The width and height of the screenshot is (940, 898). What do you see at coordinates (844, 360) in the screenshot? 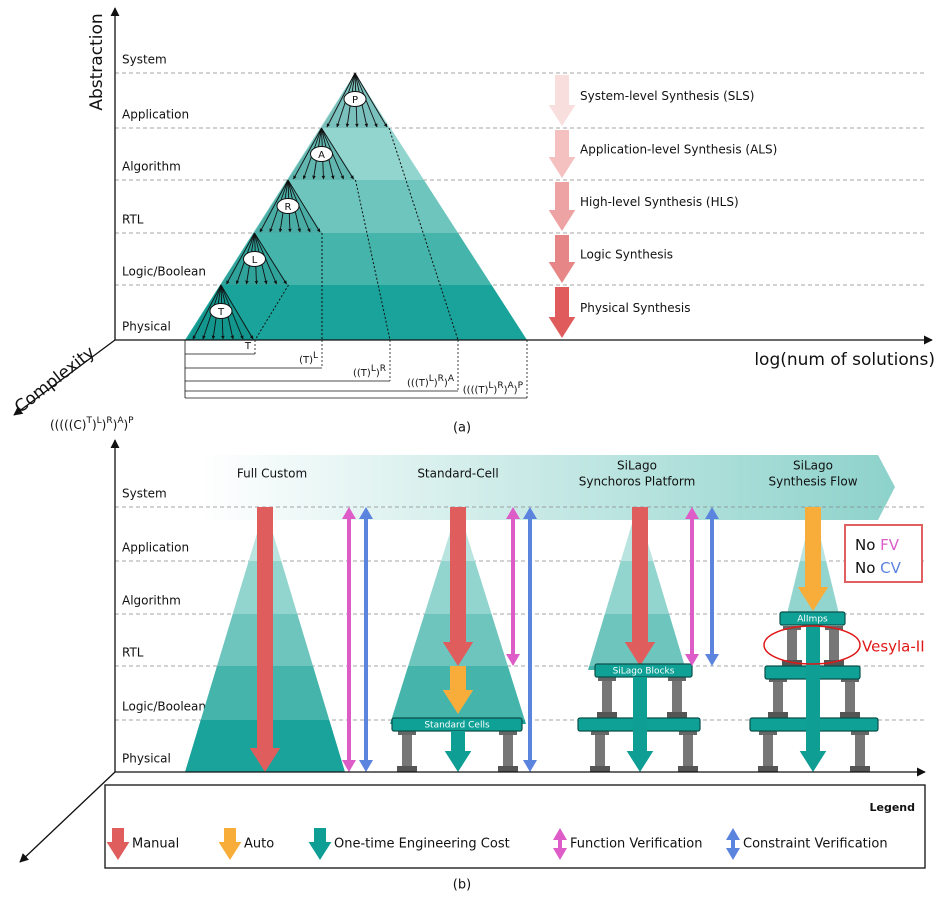
I see `x-axis-label: log(num of solutions)` at bounding box center [844, 360].